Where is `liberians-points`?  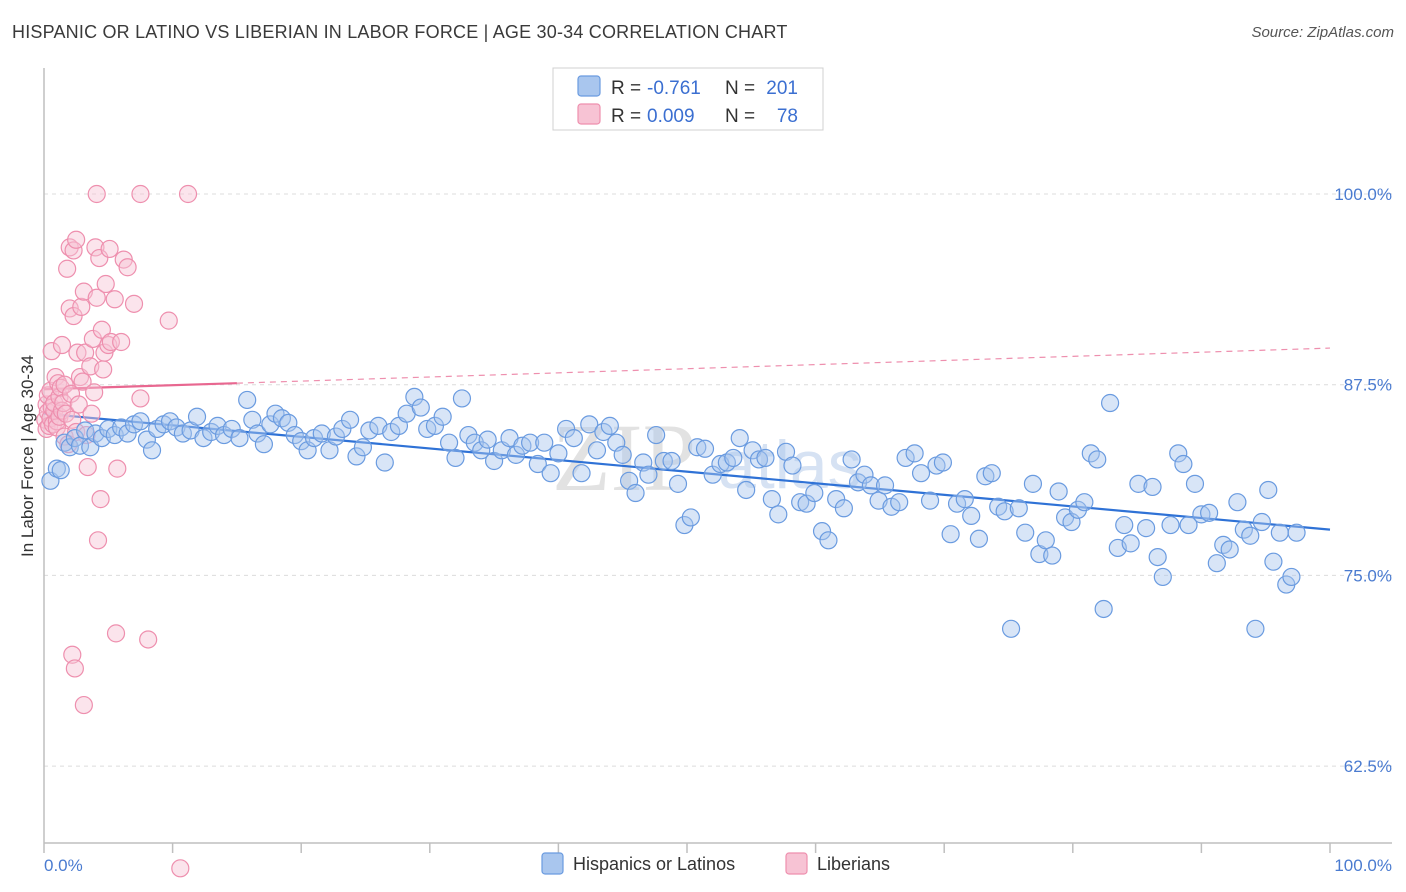
liberians-points is located at coordinates (117, 531).